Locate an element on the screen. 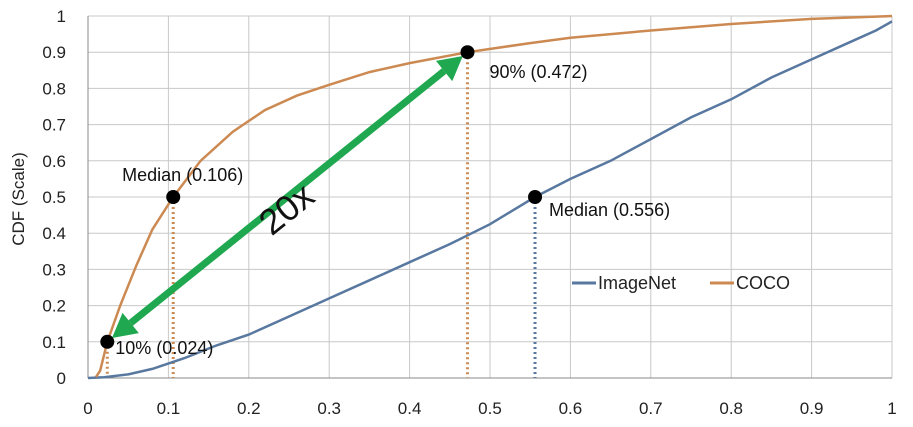  x-tick-label: 0.1 is located at coordinates (169, 408).